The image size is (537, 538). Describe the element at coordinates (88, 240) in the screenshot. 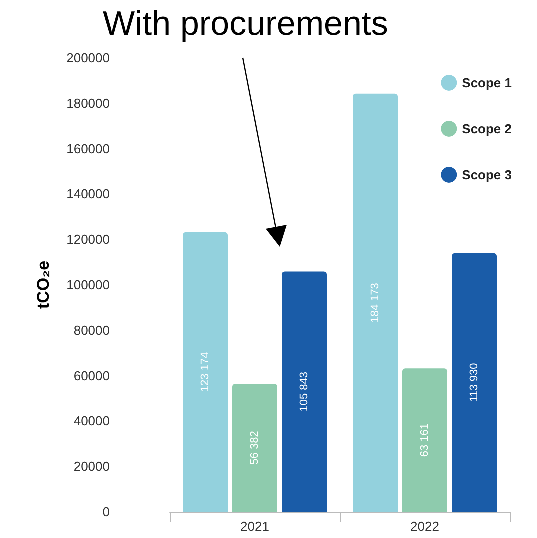

I see `y-tick-label: 120000` at that location.